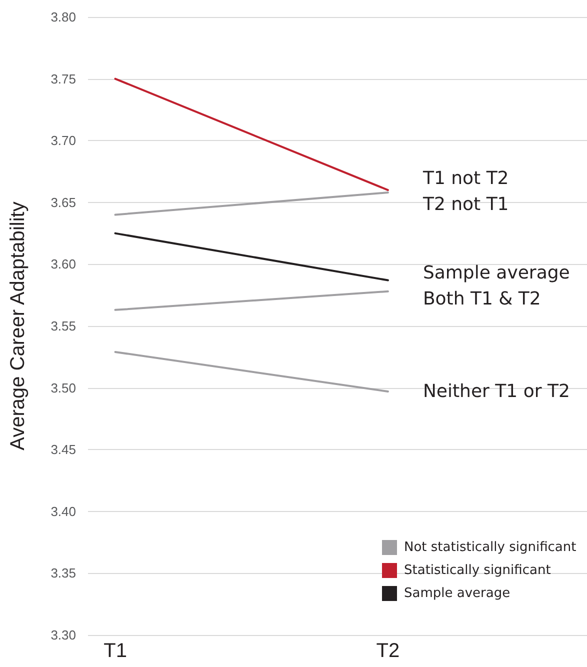 This screenshot has height=667, width=587. What do you see at coordinates (490, 547) in the screenshot?
I see `annotation: Not statistically significant` at bounding box center [490, 547].